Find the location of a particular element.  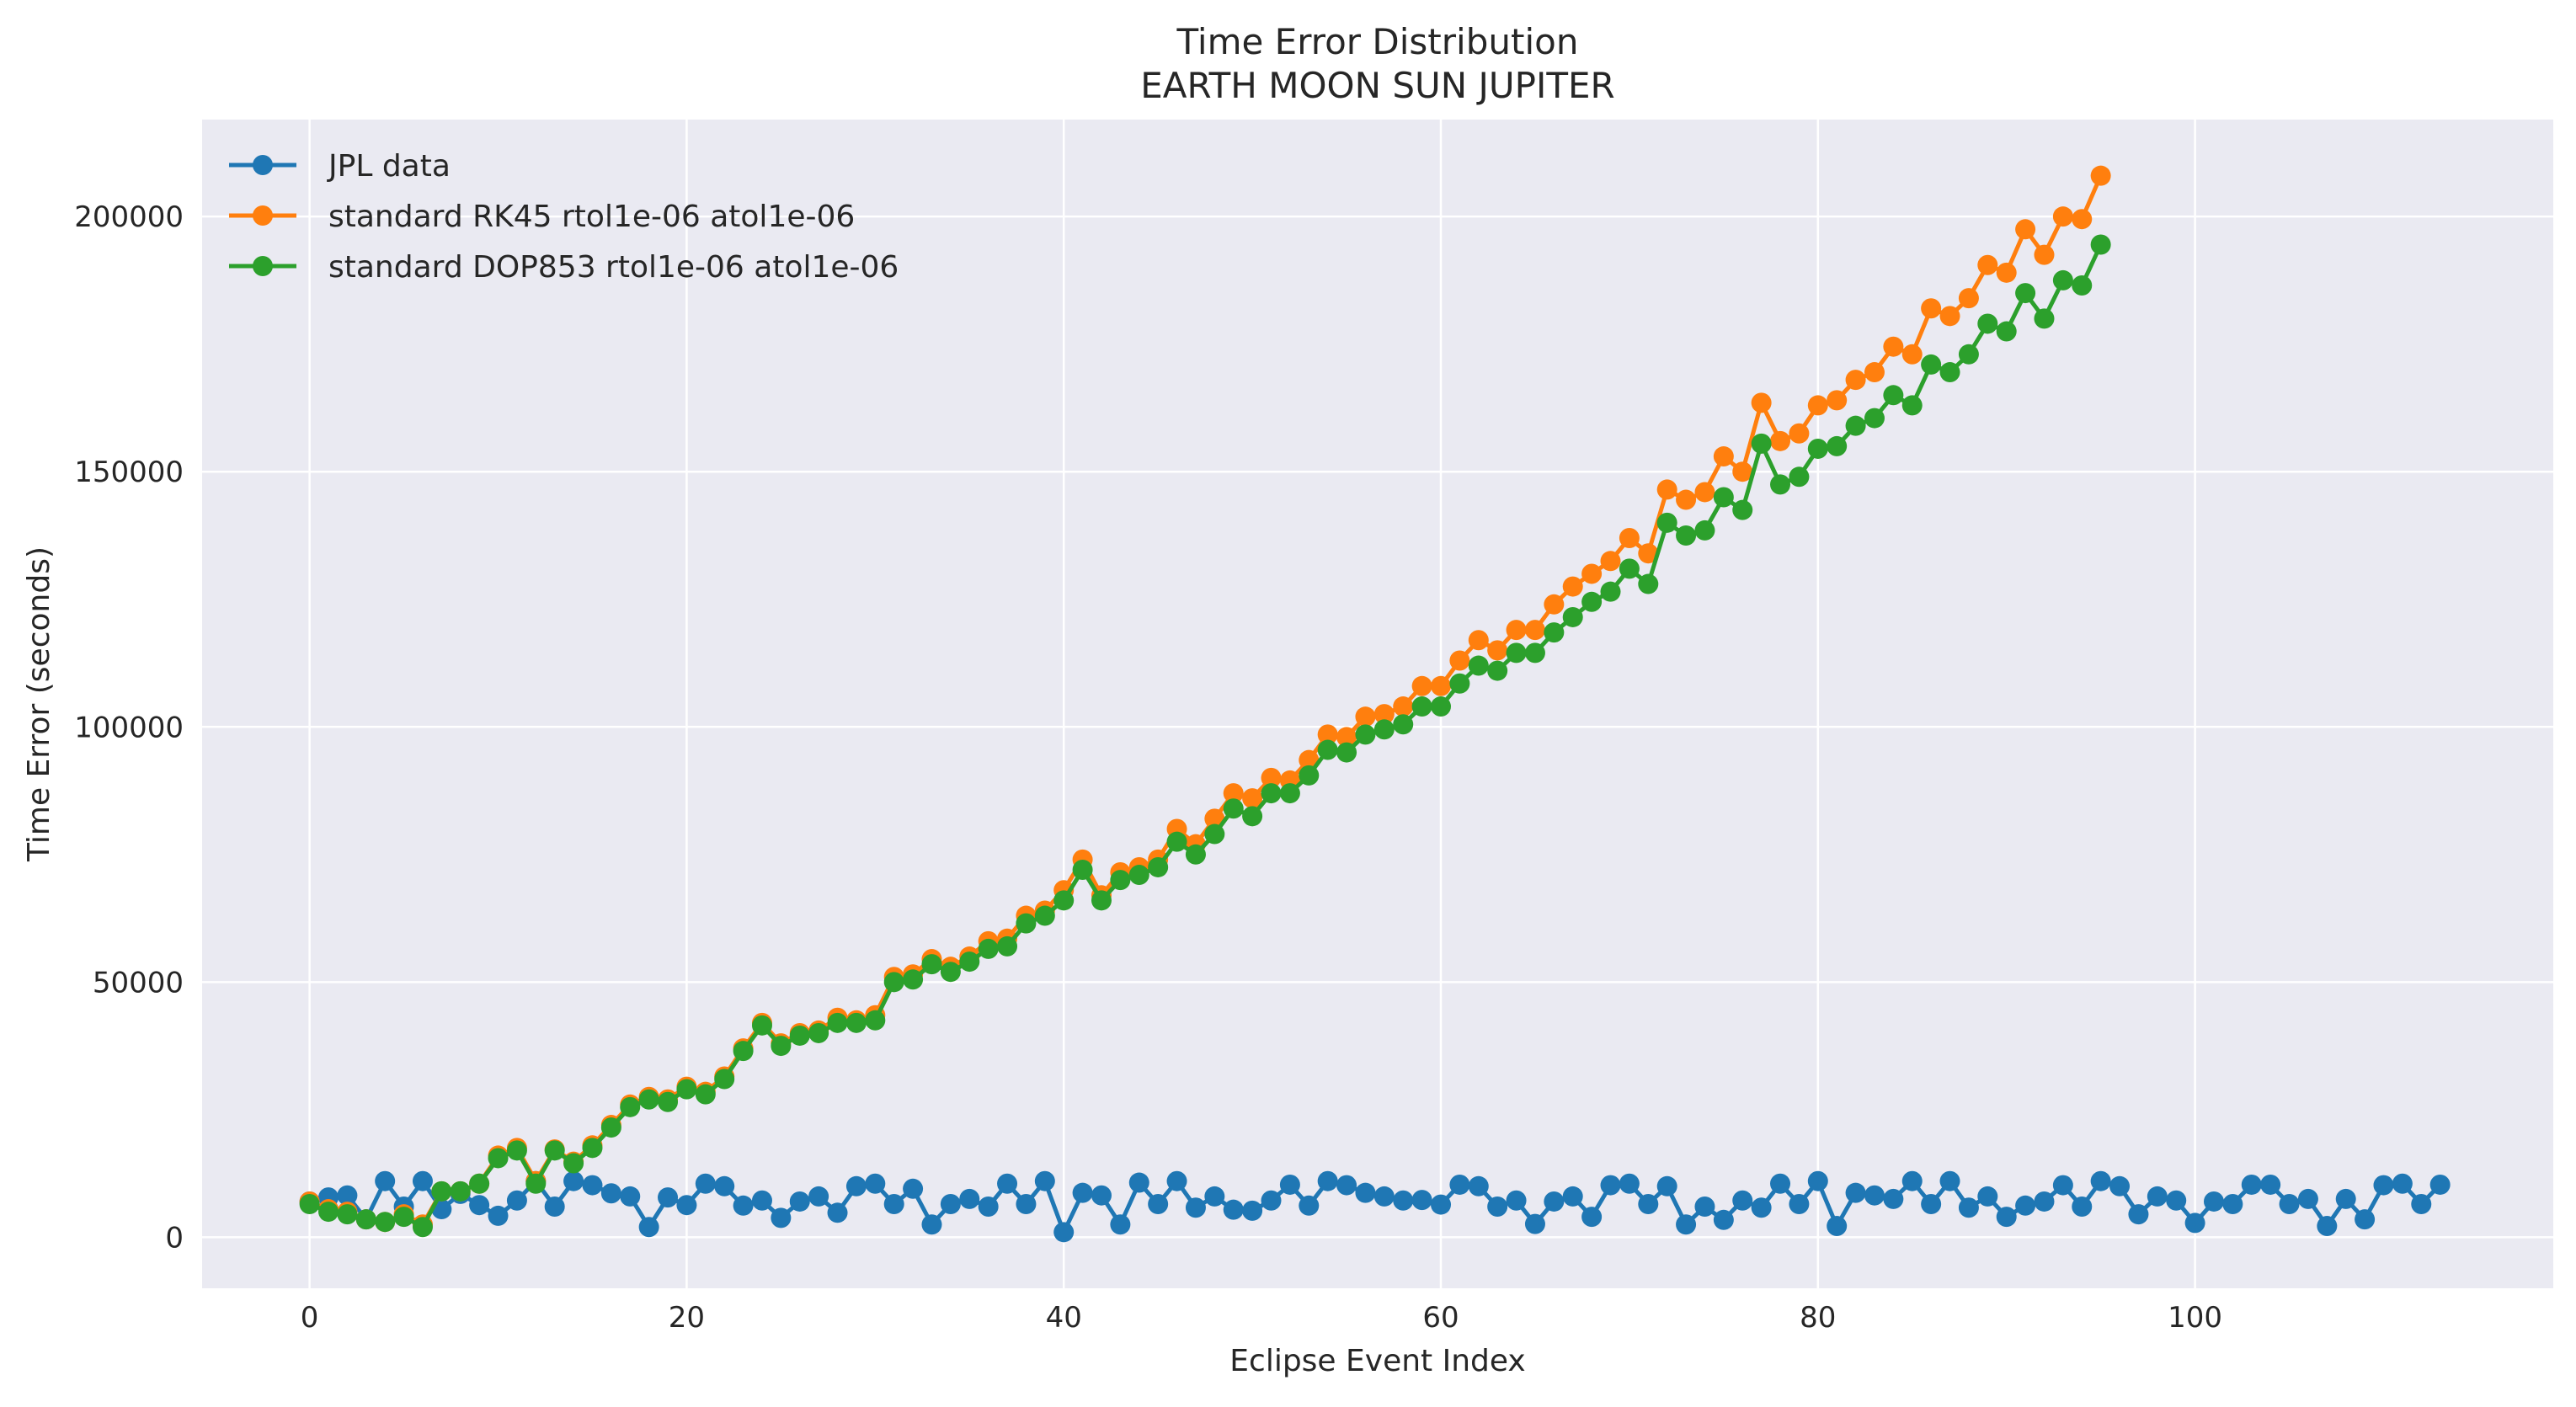

x-tick-label: 80 is located at coordinates (1818, 1318).